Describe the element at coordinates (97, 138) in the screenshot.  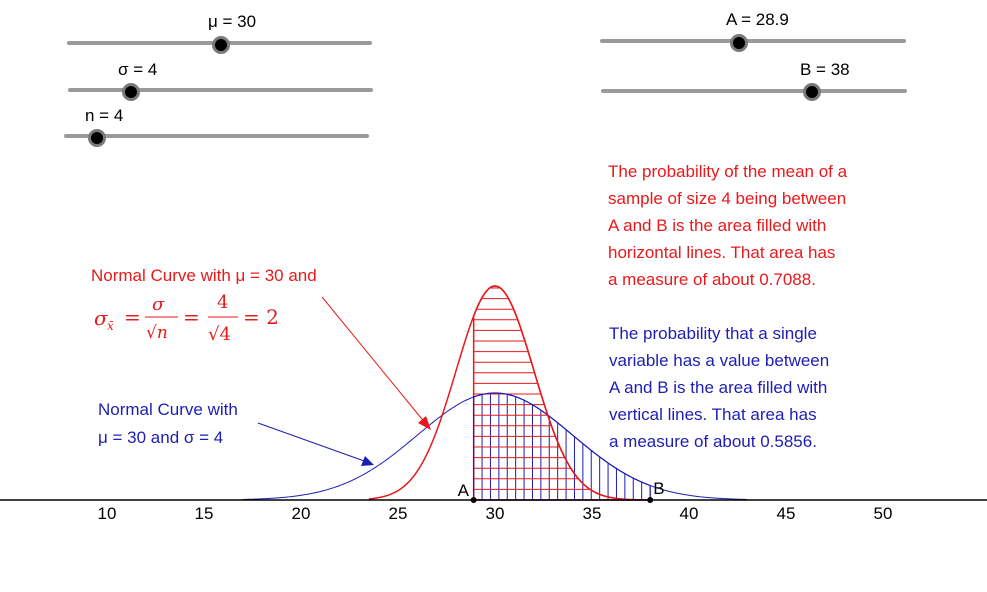
I see `n-slider-handle` at that location.